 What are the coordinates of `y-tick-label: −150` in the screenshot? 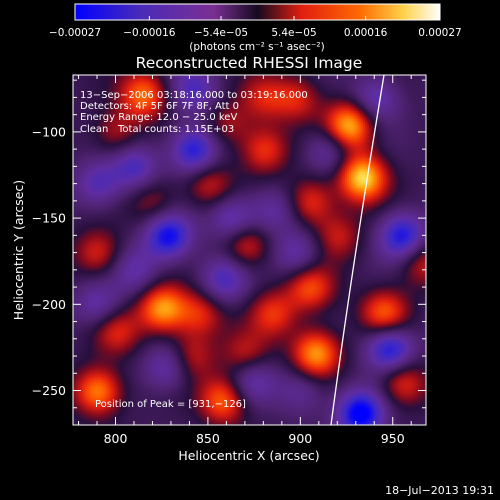 It's located at (49, 218).